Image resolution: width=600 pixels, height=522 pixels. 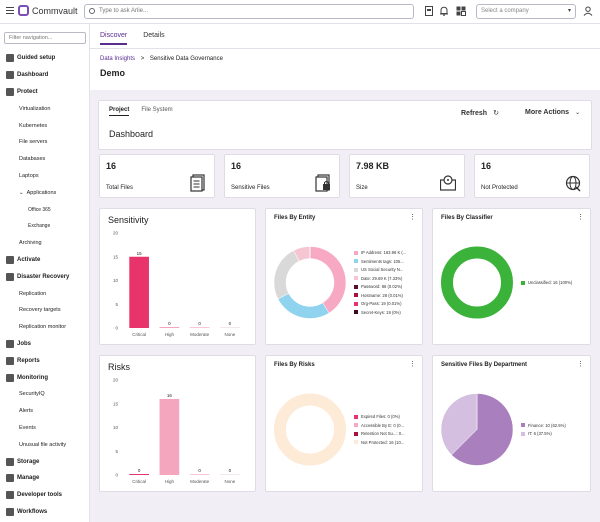 What do you see at coordinates (169, 323) in the screenshot?
I see `bar-value-label: 0` at bounding box center [169, 323].